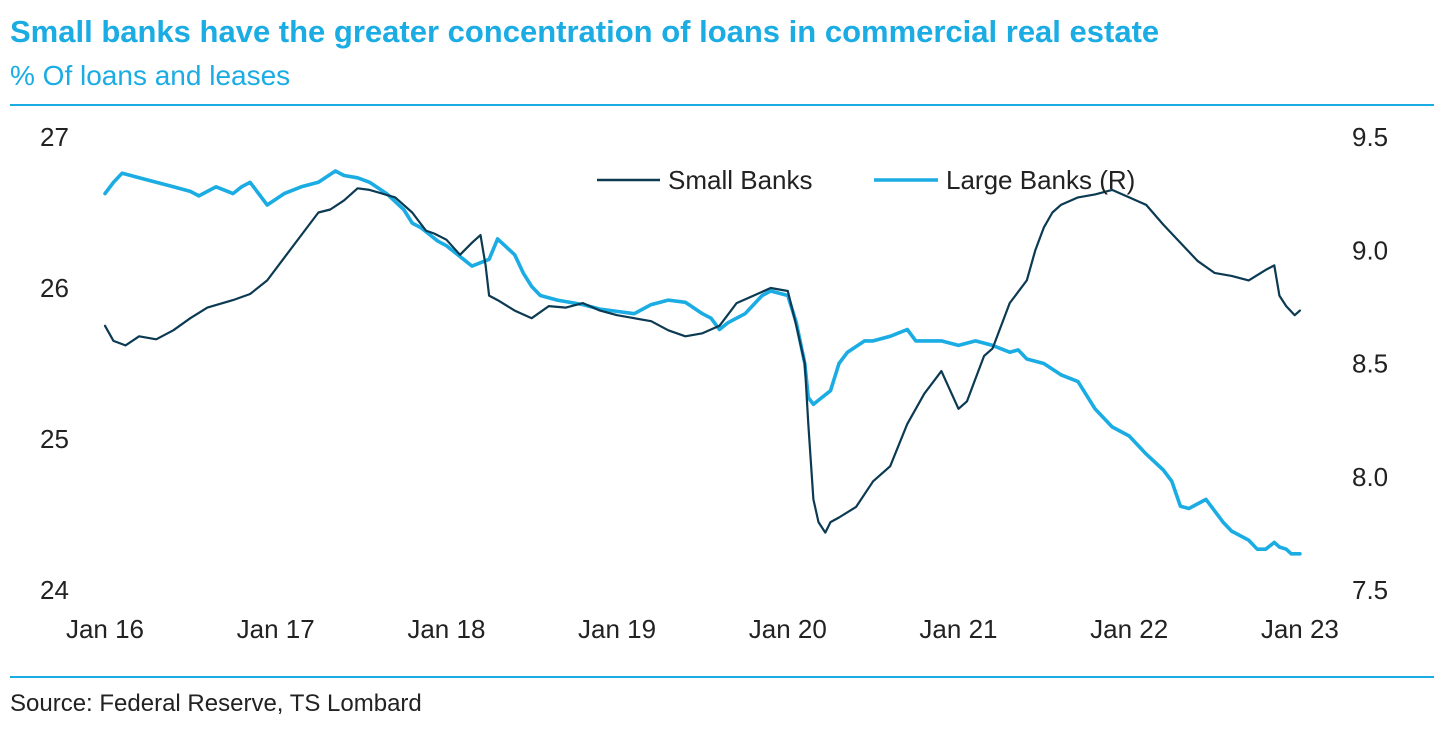  Describe the element at coordinates (722, 677) in the screenshot. I see `bottom-divider` at that location.